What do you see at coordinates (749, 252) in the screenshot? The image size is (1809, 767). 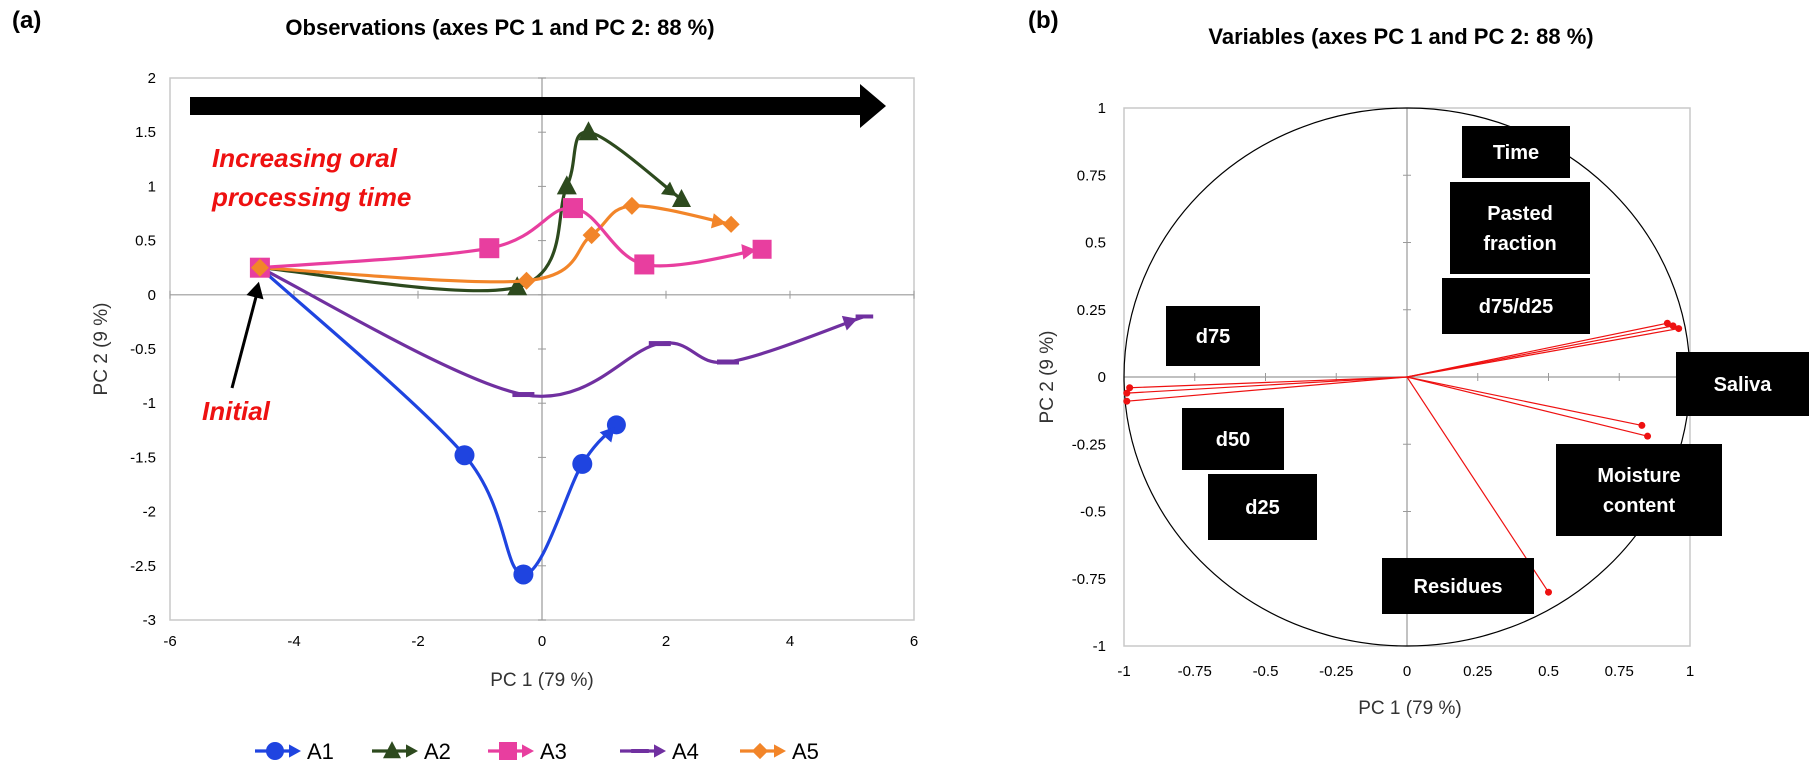 I see `series-a3-arrowhead` at bounding box center [749, 252].